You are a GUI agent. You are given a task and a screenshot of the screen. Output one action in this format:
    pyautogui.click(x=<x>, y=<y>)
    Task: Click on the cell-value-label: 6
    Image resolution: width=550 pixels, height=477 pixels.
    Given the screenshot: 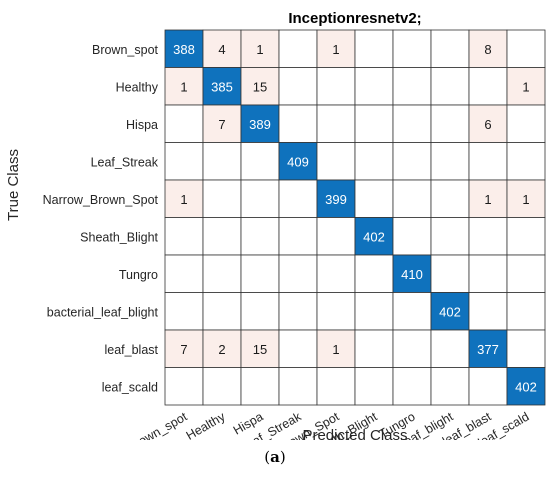 What is the action you would take?
    pyautogui.click(x=487, y=124)
    